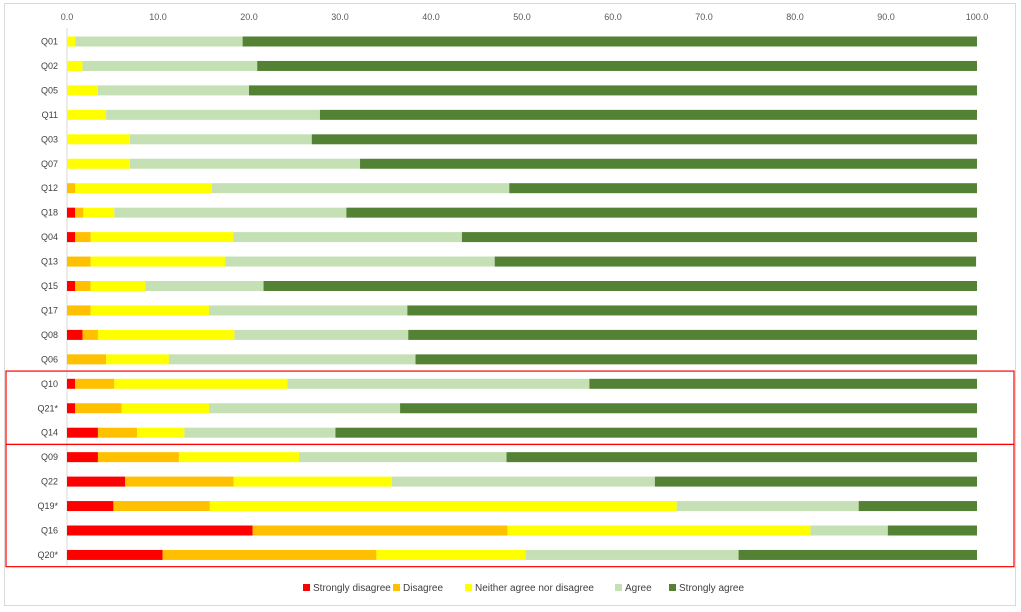 This screenshot has width=1021, height=612. Describe the element at coordinates (49, 286) in the screenshot. I see `category-label: Q15` at that location.